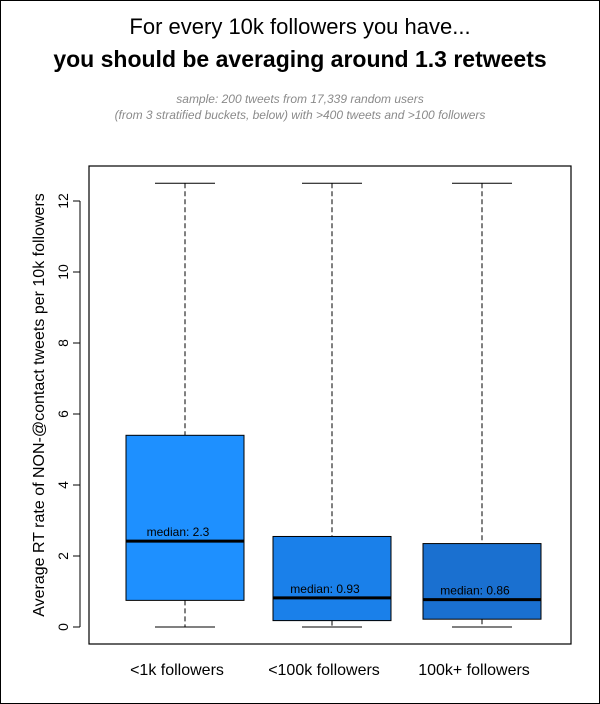  Describe the element at coordinates (482, 405) in the screenshot. I see `box-3: median: 0.86` at that location.